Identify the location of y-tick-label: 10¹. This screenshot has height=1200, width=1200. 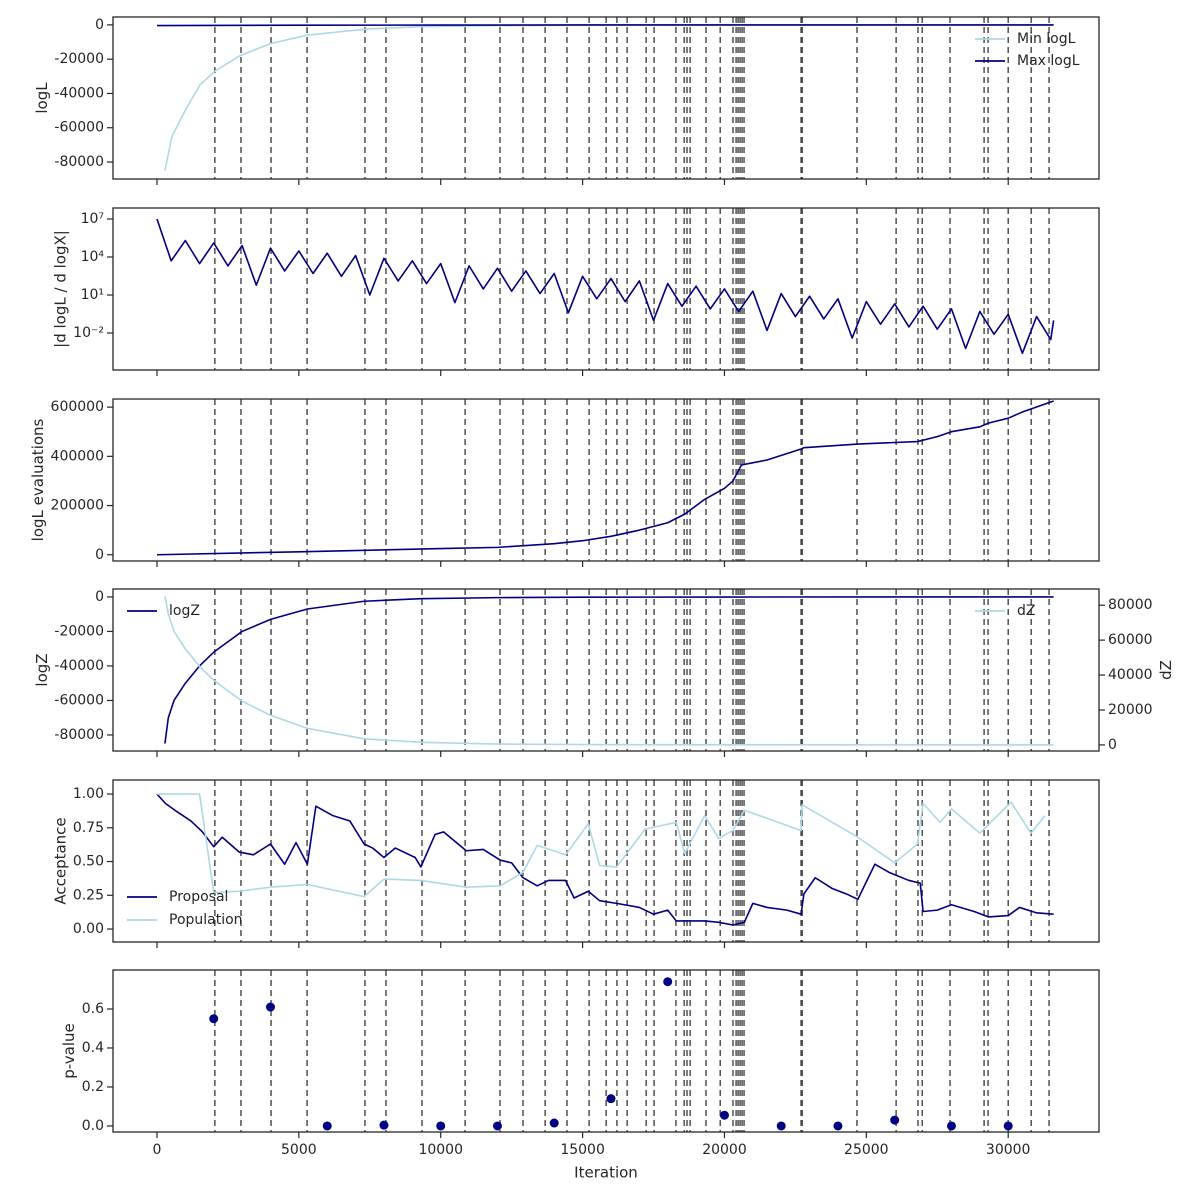
(92, 295).